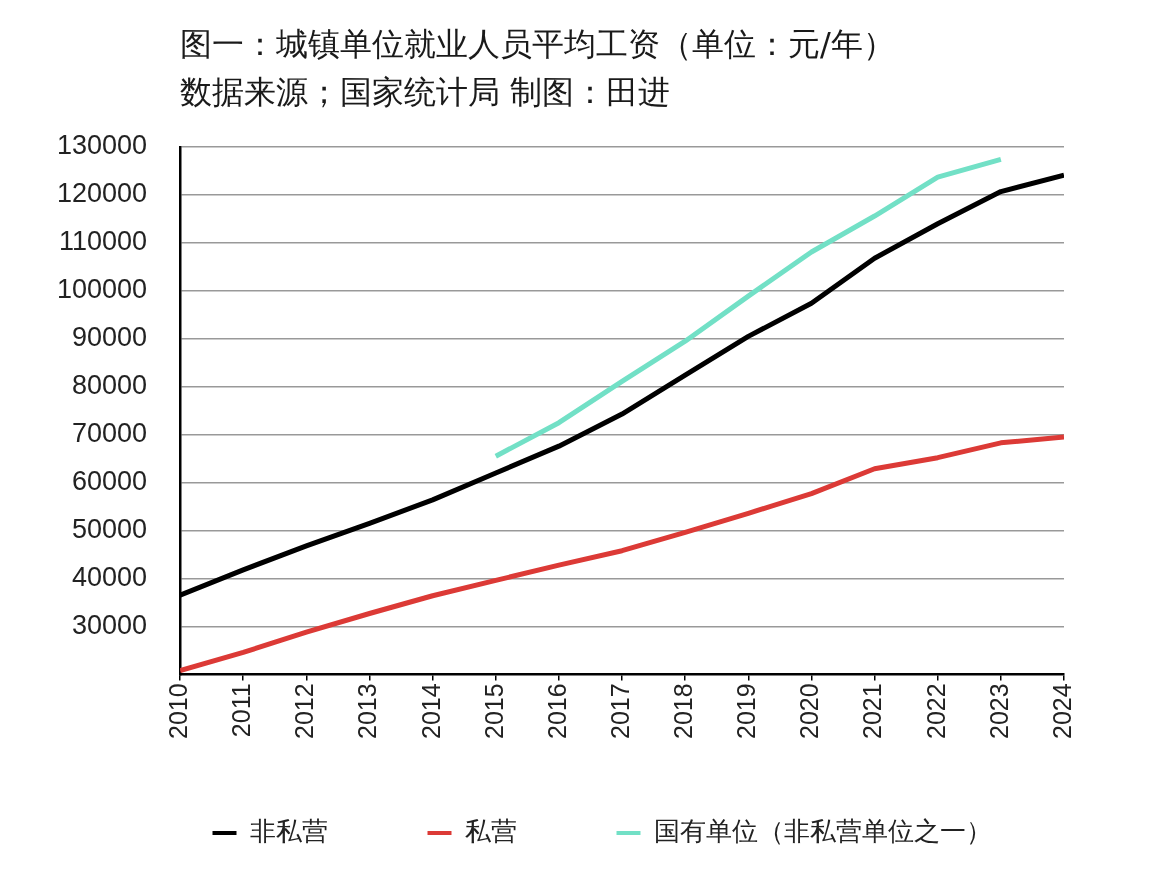 This screenshot has height=880, width=1163. I want to click on source-note: 数据来源；国家统计局 制图：田进, so click(425, 92).